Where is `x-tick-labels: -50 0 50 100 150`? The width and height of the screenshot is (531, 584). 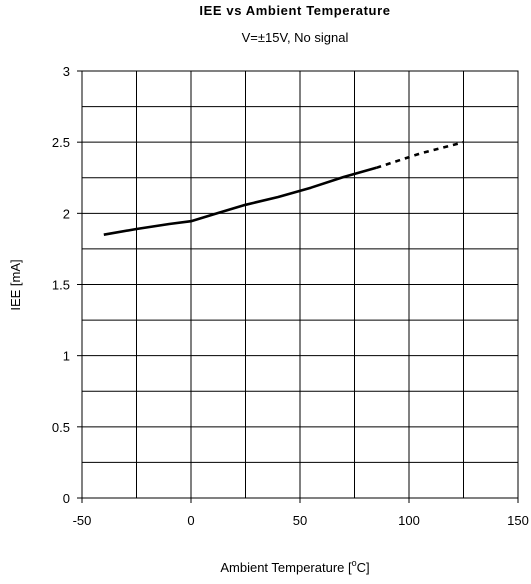
x-tick-labels: -50 0 50 100 150 is located at coordinates (301, 520).